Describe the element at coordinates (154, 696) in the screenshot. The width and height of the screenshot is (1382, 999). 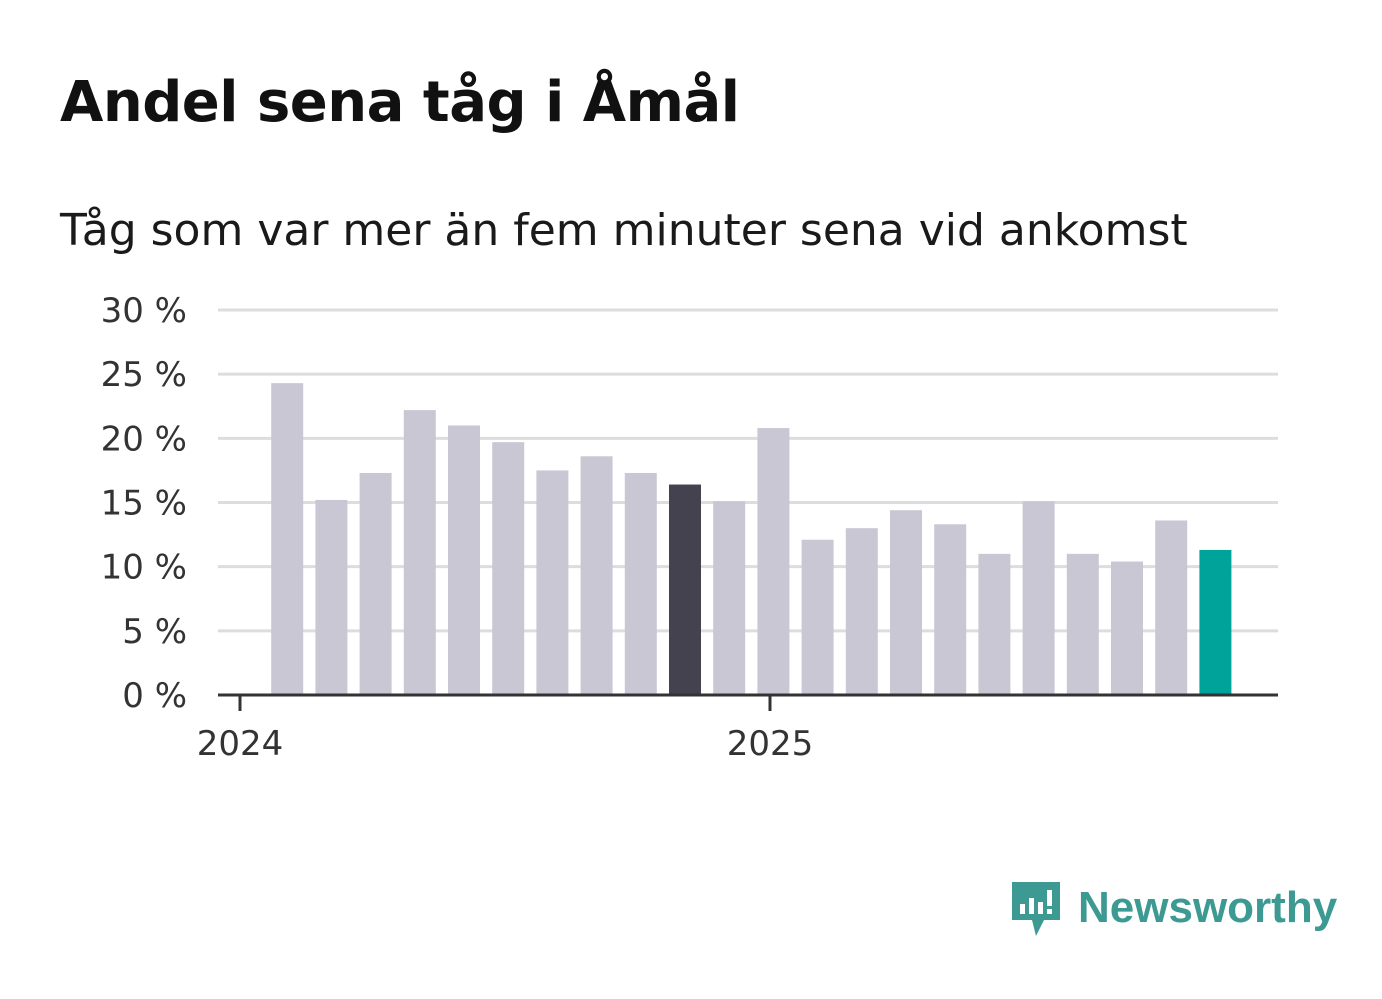
I see `y-tick-label: 0 %` at that location.